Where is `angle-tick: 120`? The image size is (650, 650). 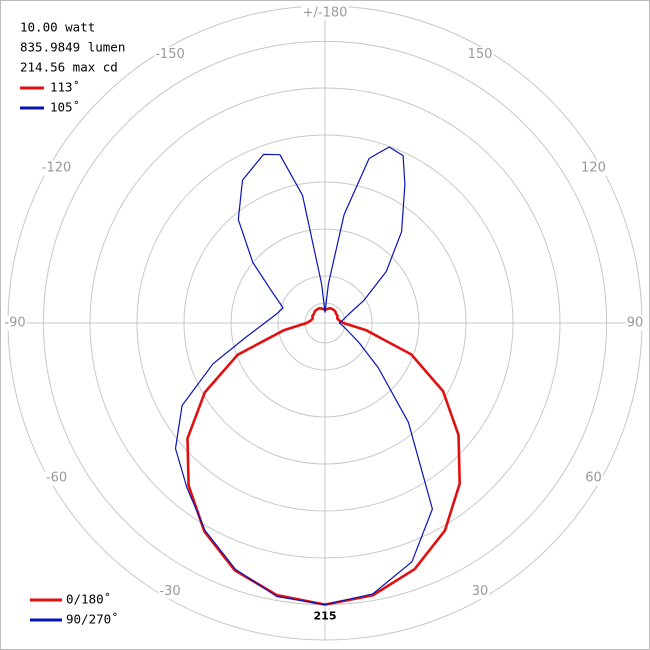
angle-tick: 120 is located at coordinates (593, 168).